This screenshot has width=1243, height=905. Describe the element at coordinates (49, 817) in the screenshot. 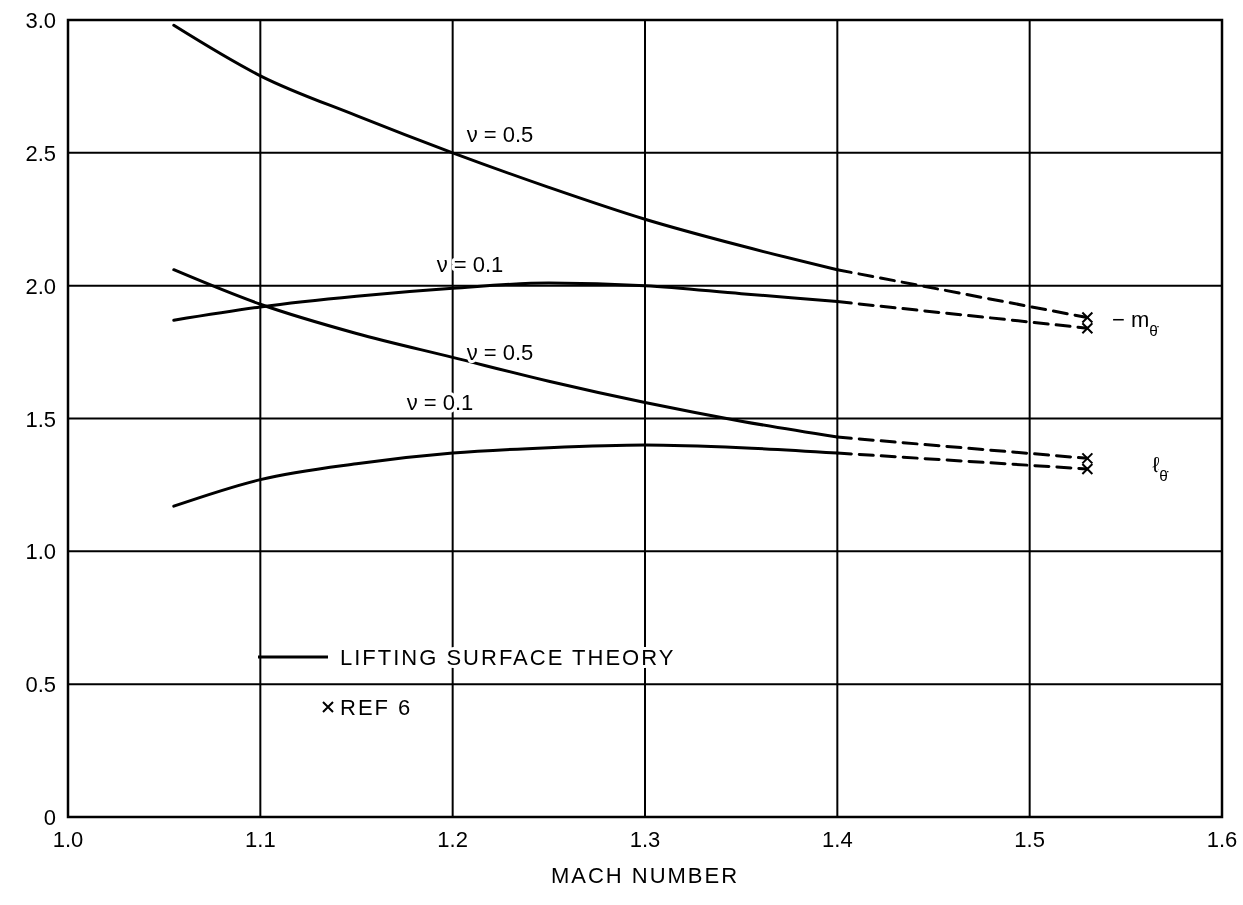

I see `y-tick-label: 0` at that location.